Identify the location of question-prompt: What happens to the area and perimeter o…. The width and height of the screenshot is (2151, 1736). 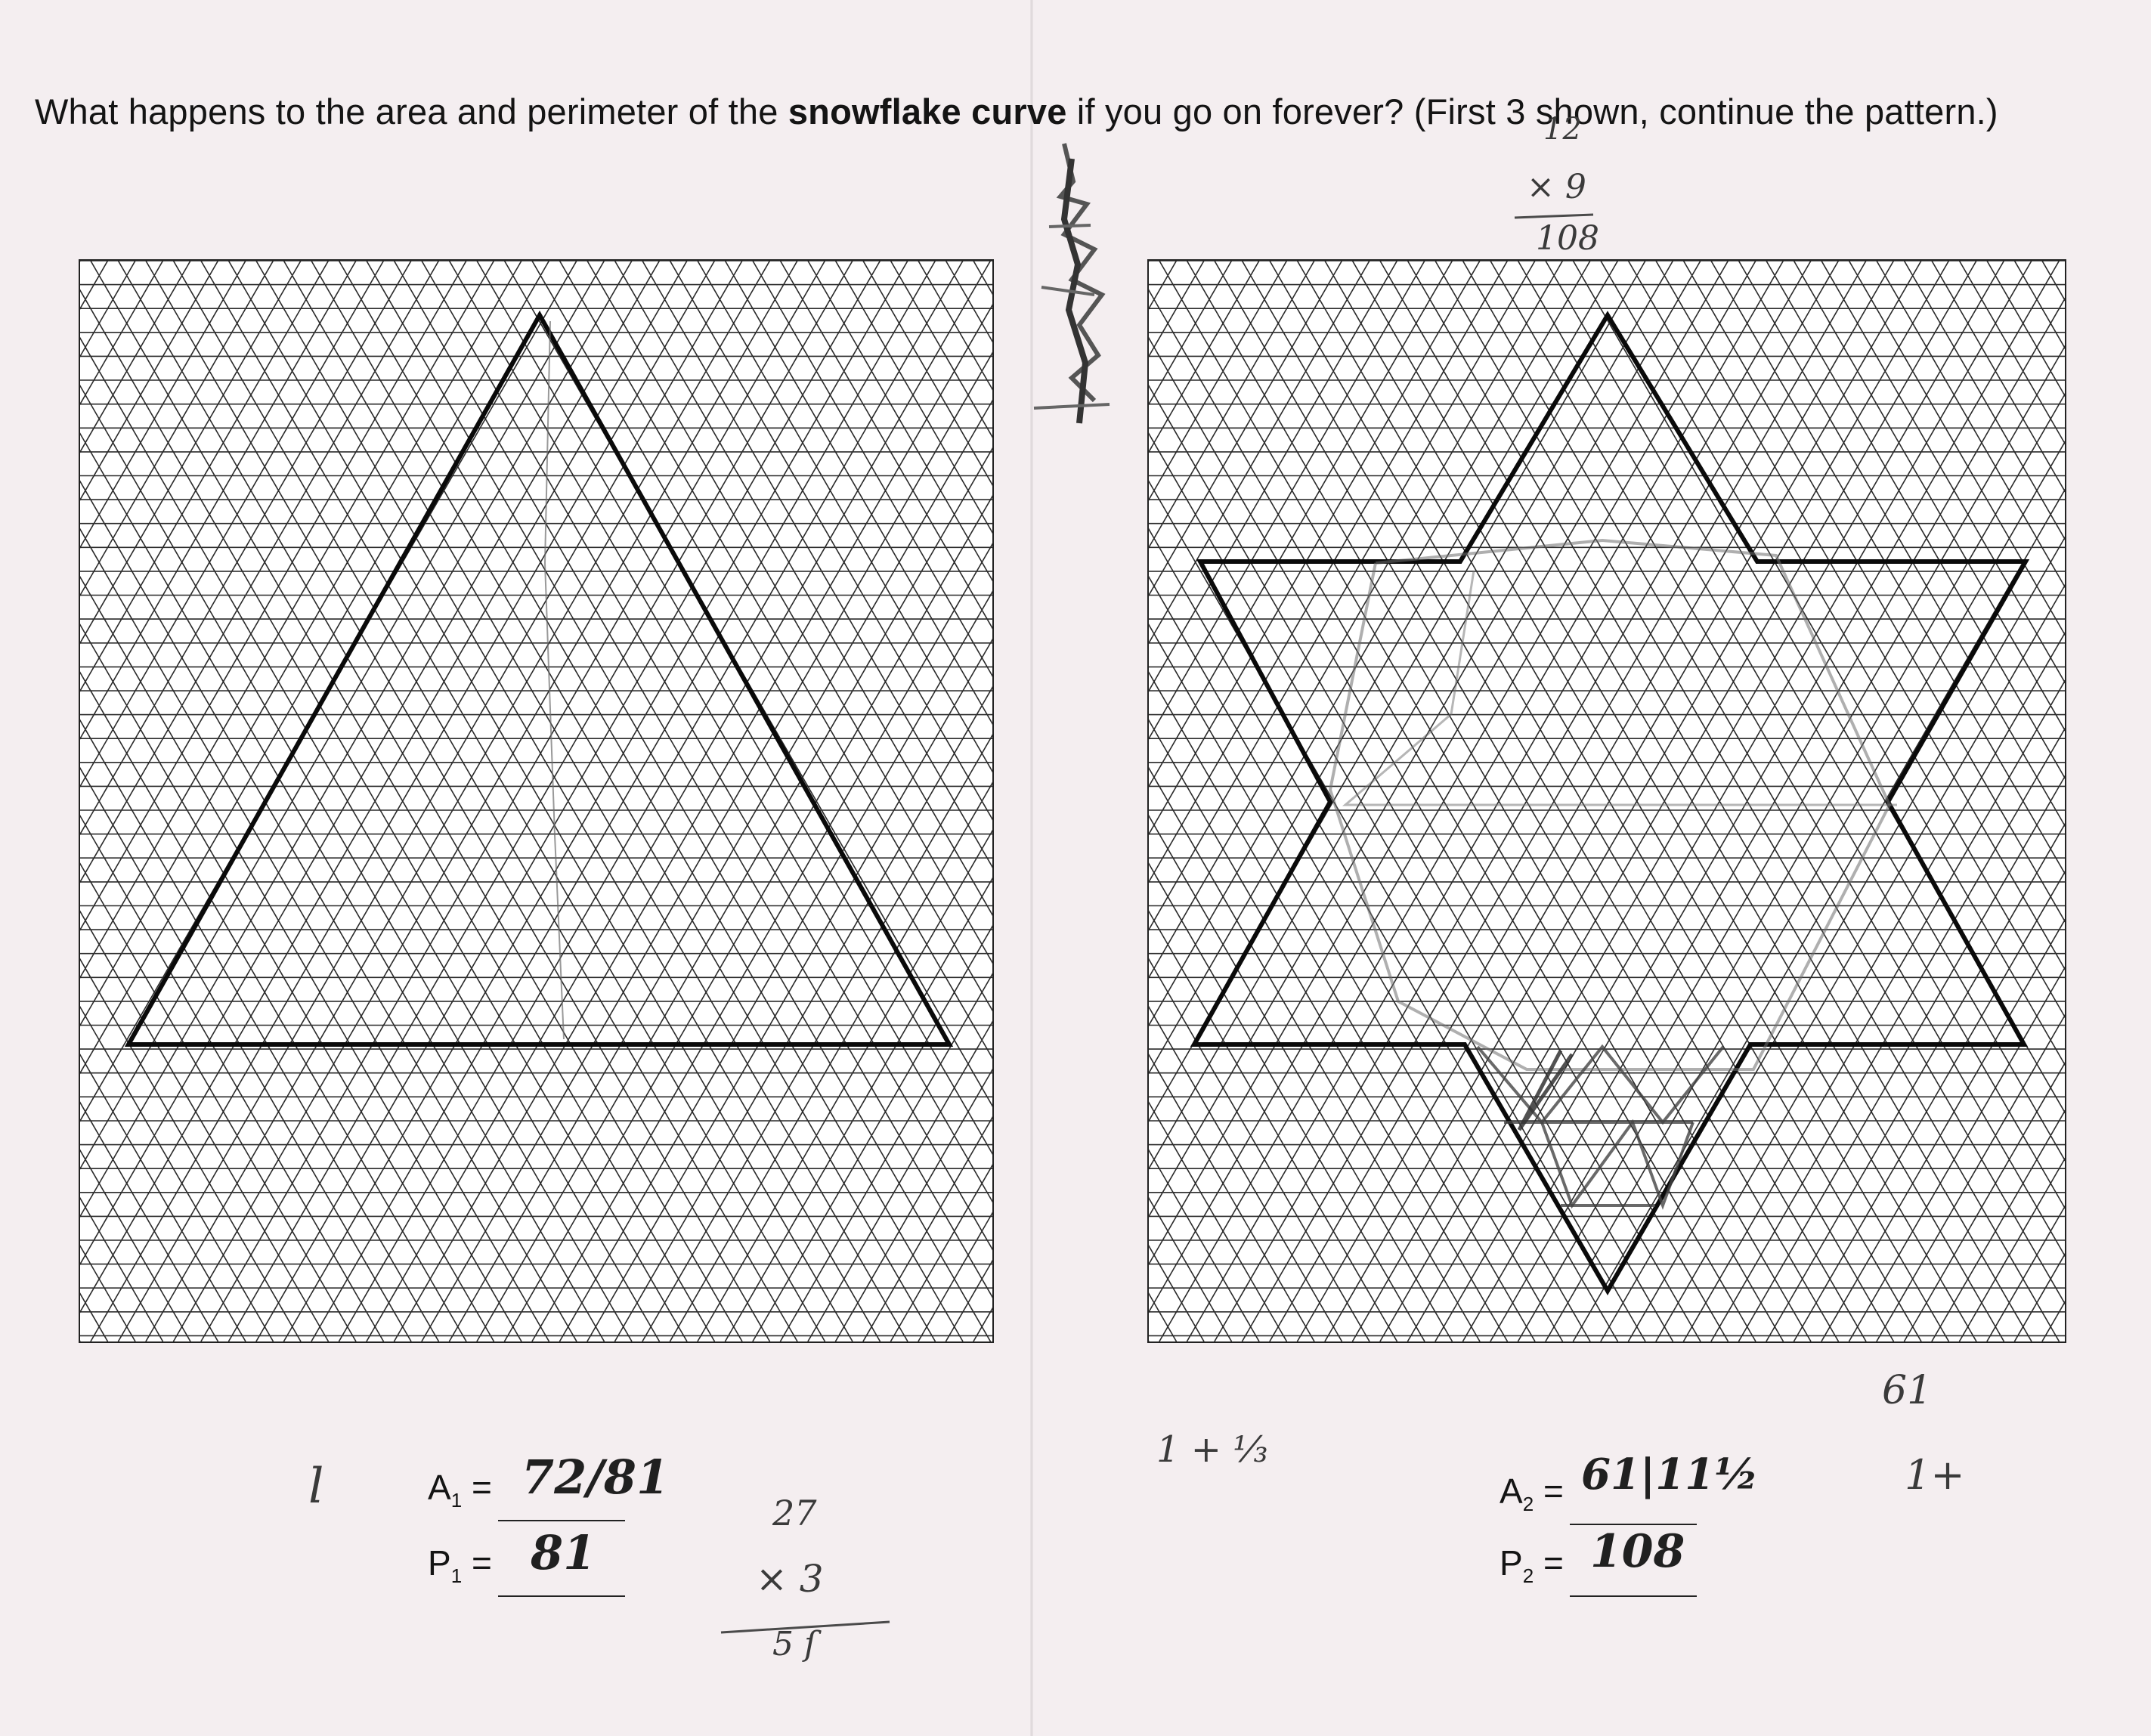
(1078, 112).